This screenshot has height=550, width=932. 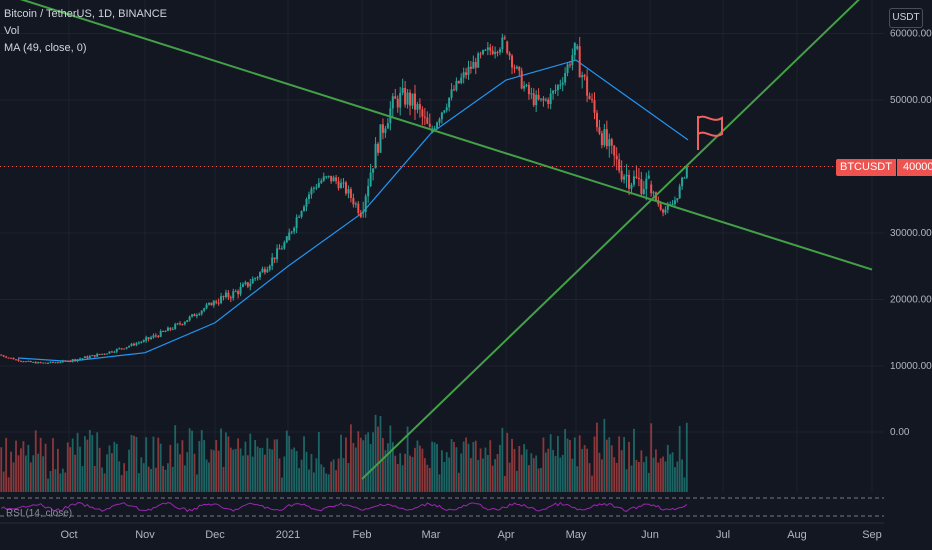 What do you see at coordinates (12, 31) in the screenshot?
I see `legend-vol: Vol` at bounding box center [12, 31].